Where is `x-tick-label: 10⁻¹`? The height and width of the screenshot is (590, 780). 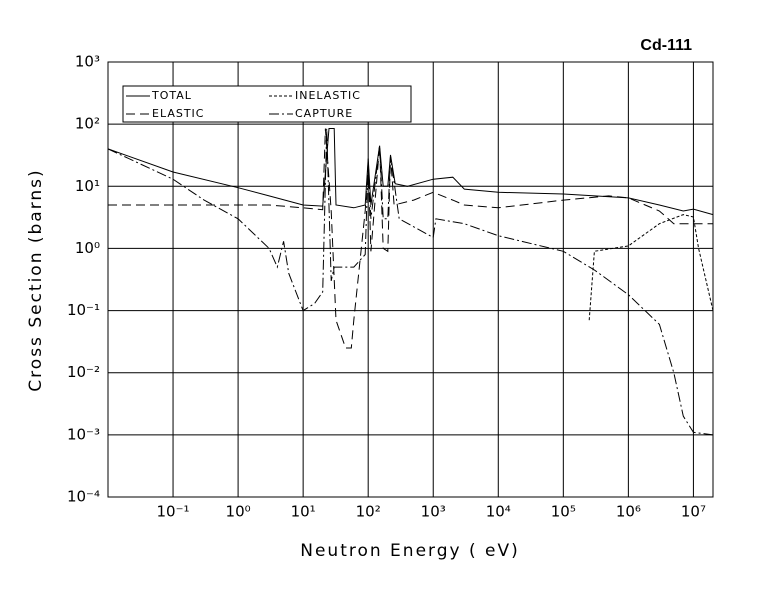
x-tick-label: 10⁻¹ is located at coordinates (173, 512).